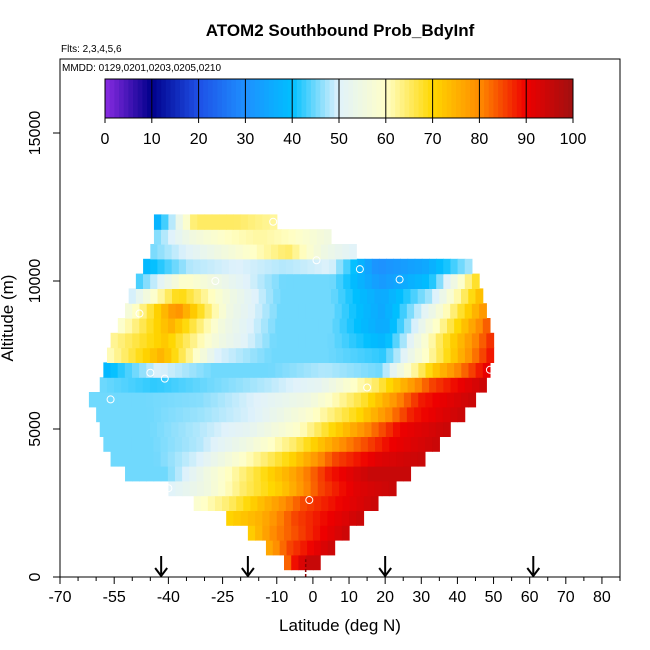 This screenshot has height=650, width=650. Describe the element at coordinates (246, 139) in the screenshot. I see `colorbar-tick-label: 30` at that location.